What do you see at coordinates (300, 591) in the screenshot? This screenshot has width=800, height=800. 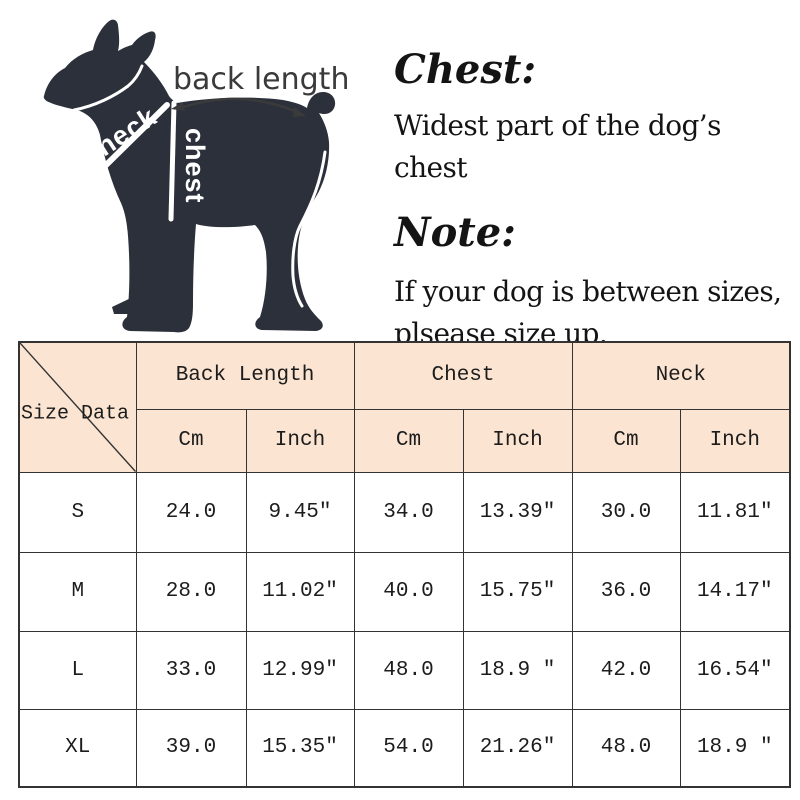 I see `table-cell: 11.02″` at bounding box center [300, 591].